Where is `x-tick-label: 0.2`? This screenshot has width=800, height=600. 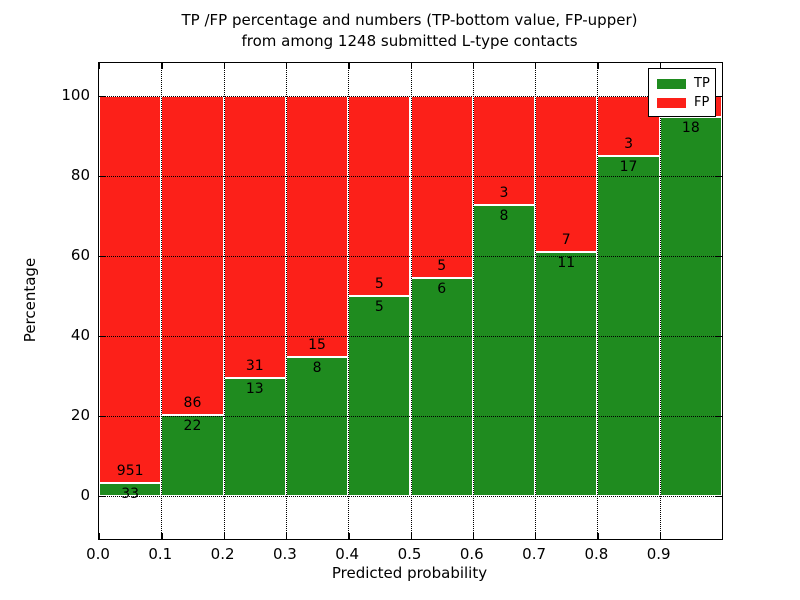 x-tick-label: 0.2 is located at coordinates (222, 554).